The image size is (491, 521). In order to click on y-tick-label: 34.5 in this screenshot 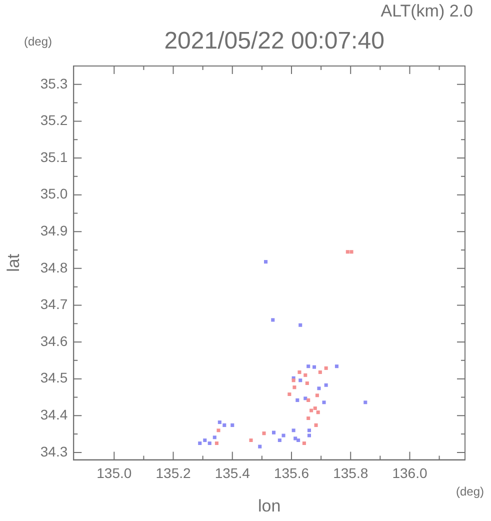, I will do `click(54, 378)`.